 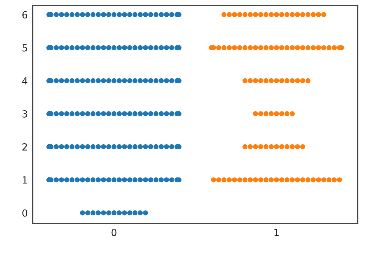 What do you see at coordinates (25, 81) in the screenshot?
I see `y-tick-label: 4` at bounding box center [25, 81].